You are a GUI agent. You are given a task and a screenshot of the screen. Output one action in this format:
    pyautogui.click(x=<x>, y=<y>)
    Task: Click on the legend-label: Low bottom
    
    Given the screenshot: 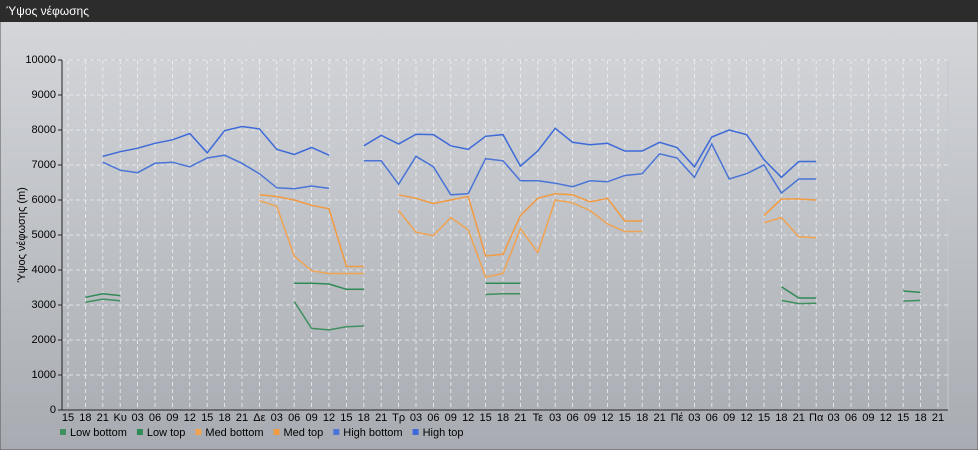 What is the action you would take?
    pyautogui.click(x=98, y=433)
    